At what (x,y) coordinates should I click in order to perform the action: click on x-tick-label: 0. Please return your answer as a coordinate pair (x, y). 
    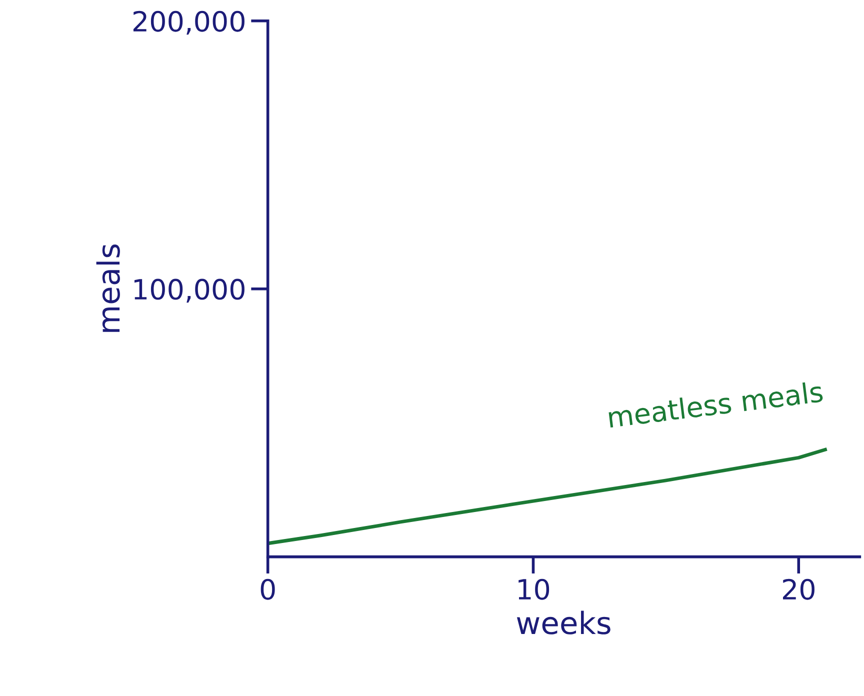
    Looking at the image, I should click on (267, 589).